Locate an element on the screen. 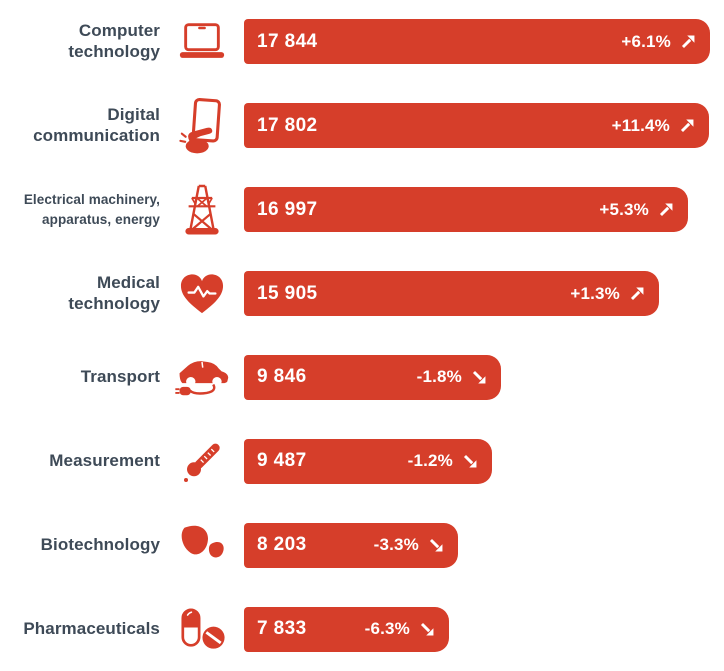  bar-value: 8 203 is located at coordinates (282, 545).